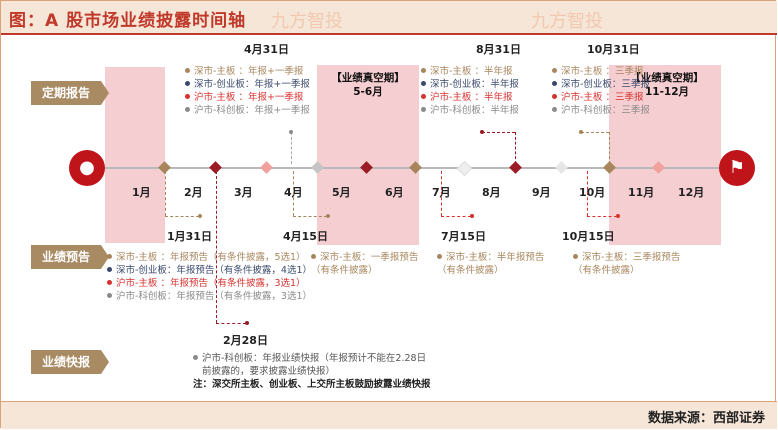 The width and height of the screenshot is (778, 430). I want to click on marker-sep, so click(561, 167).